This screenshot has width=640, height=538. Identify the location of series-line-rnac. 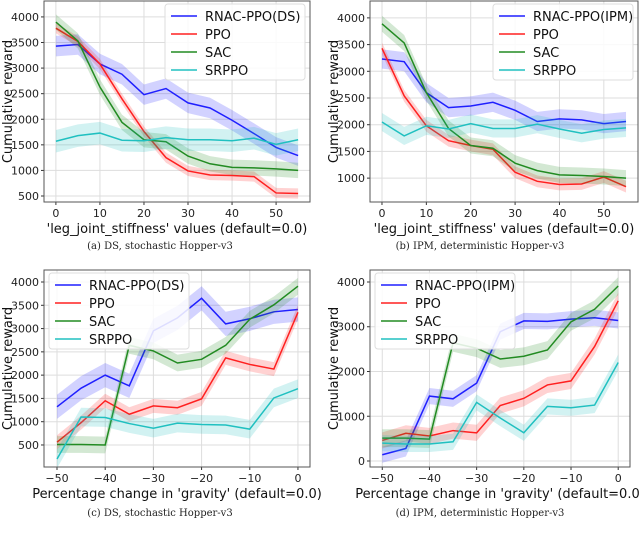
(504, 91).